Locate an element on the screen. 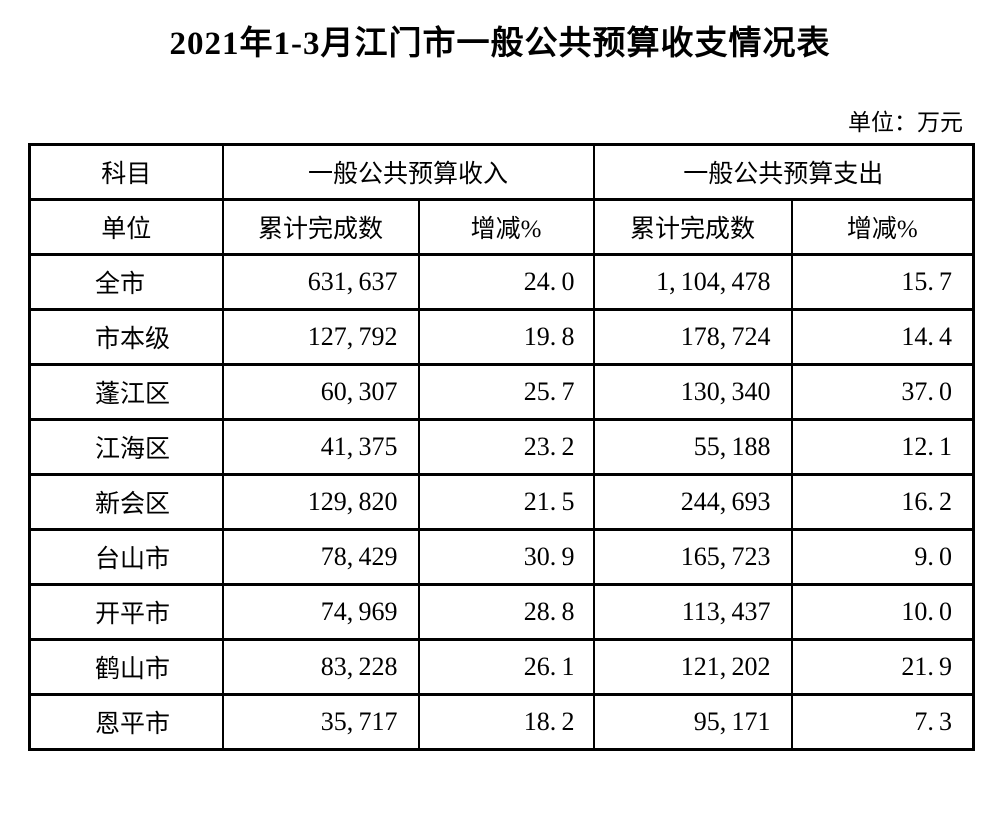 Image resolution: width=1000 pixels, height=822 pixels. region-label: 江海区 is located at coordinates (126, 447).